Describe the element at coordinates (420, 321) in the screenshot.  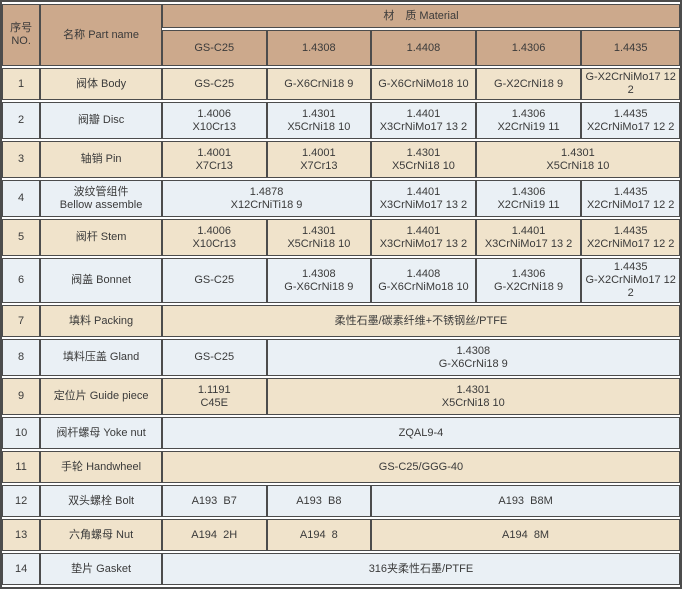
I see `material-cell: 柔性石墨/碳素纤维+不锈钢丝/PTFE` at that location.